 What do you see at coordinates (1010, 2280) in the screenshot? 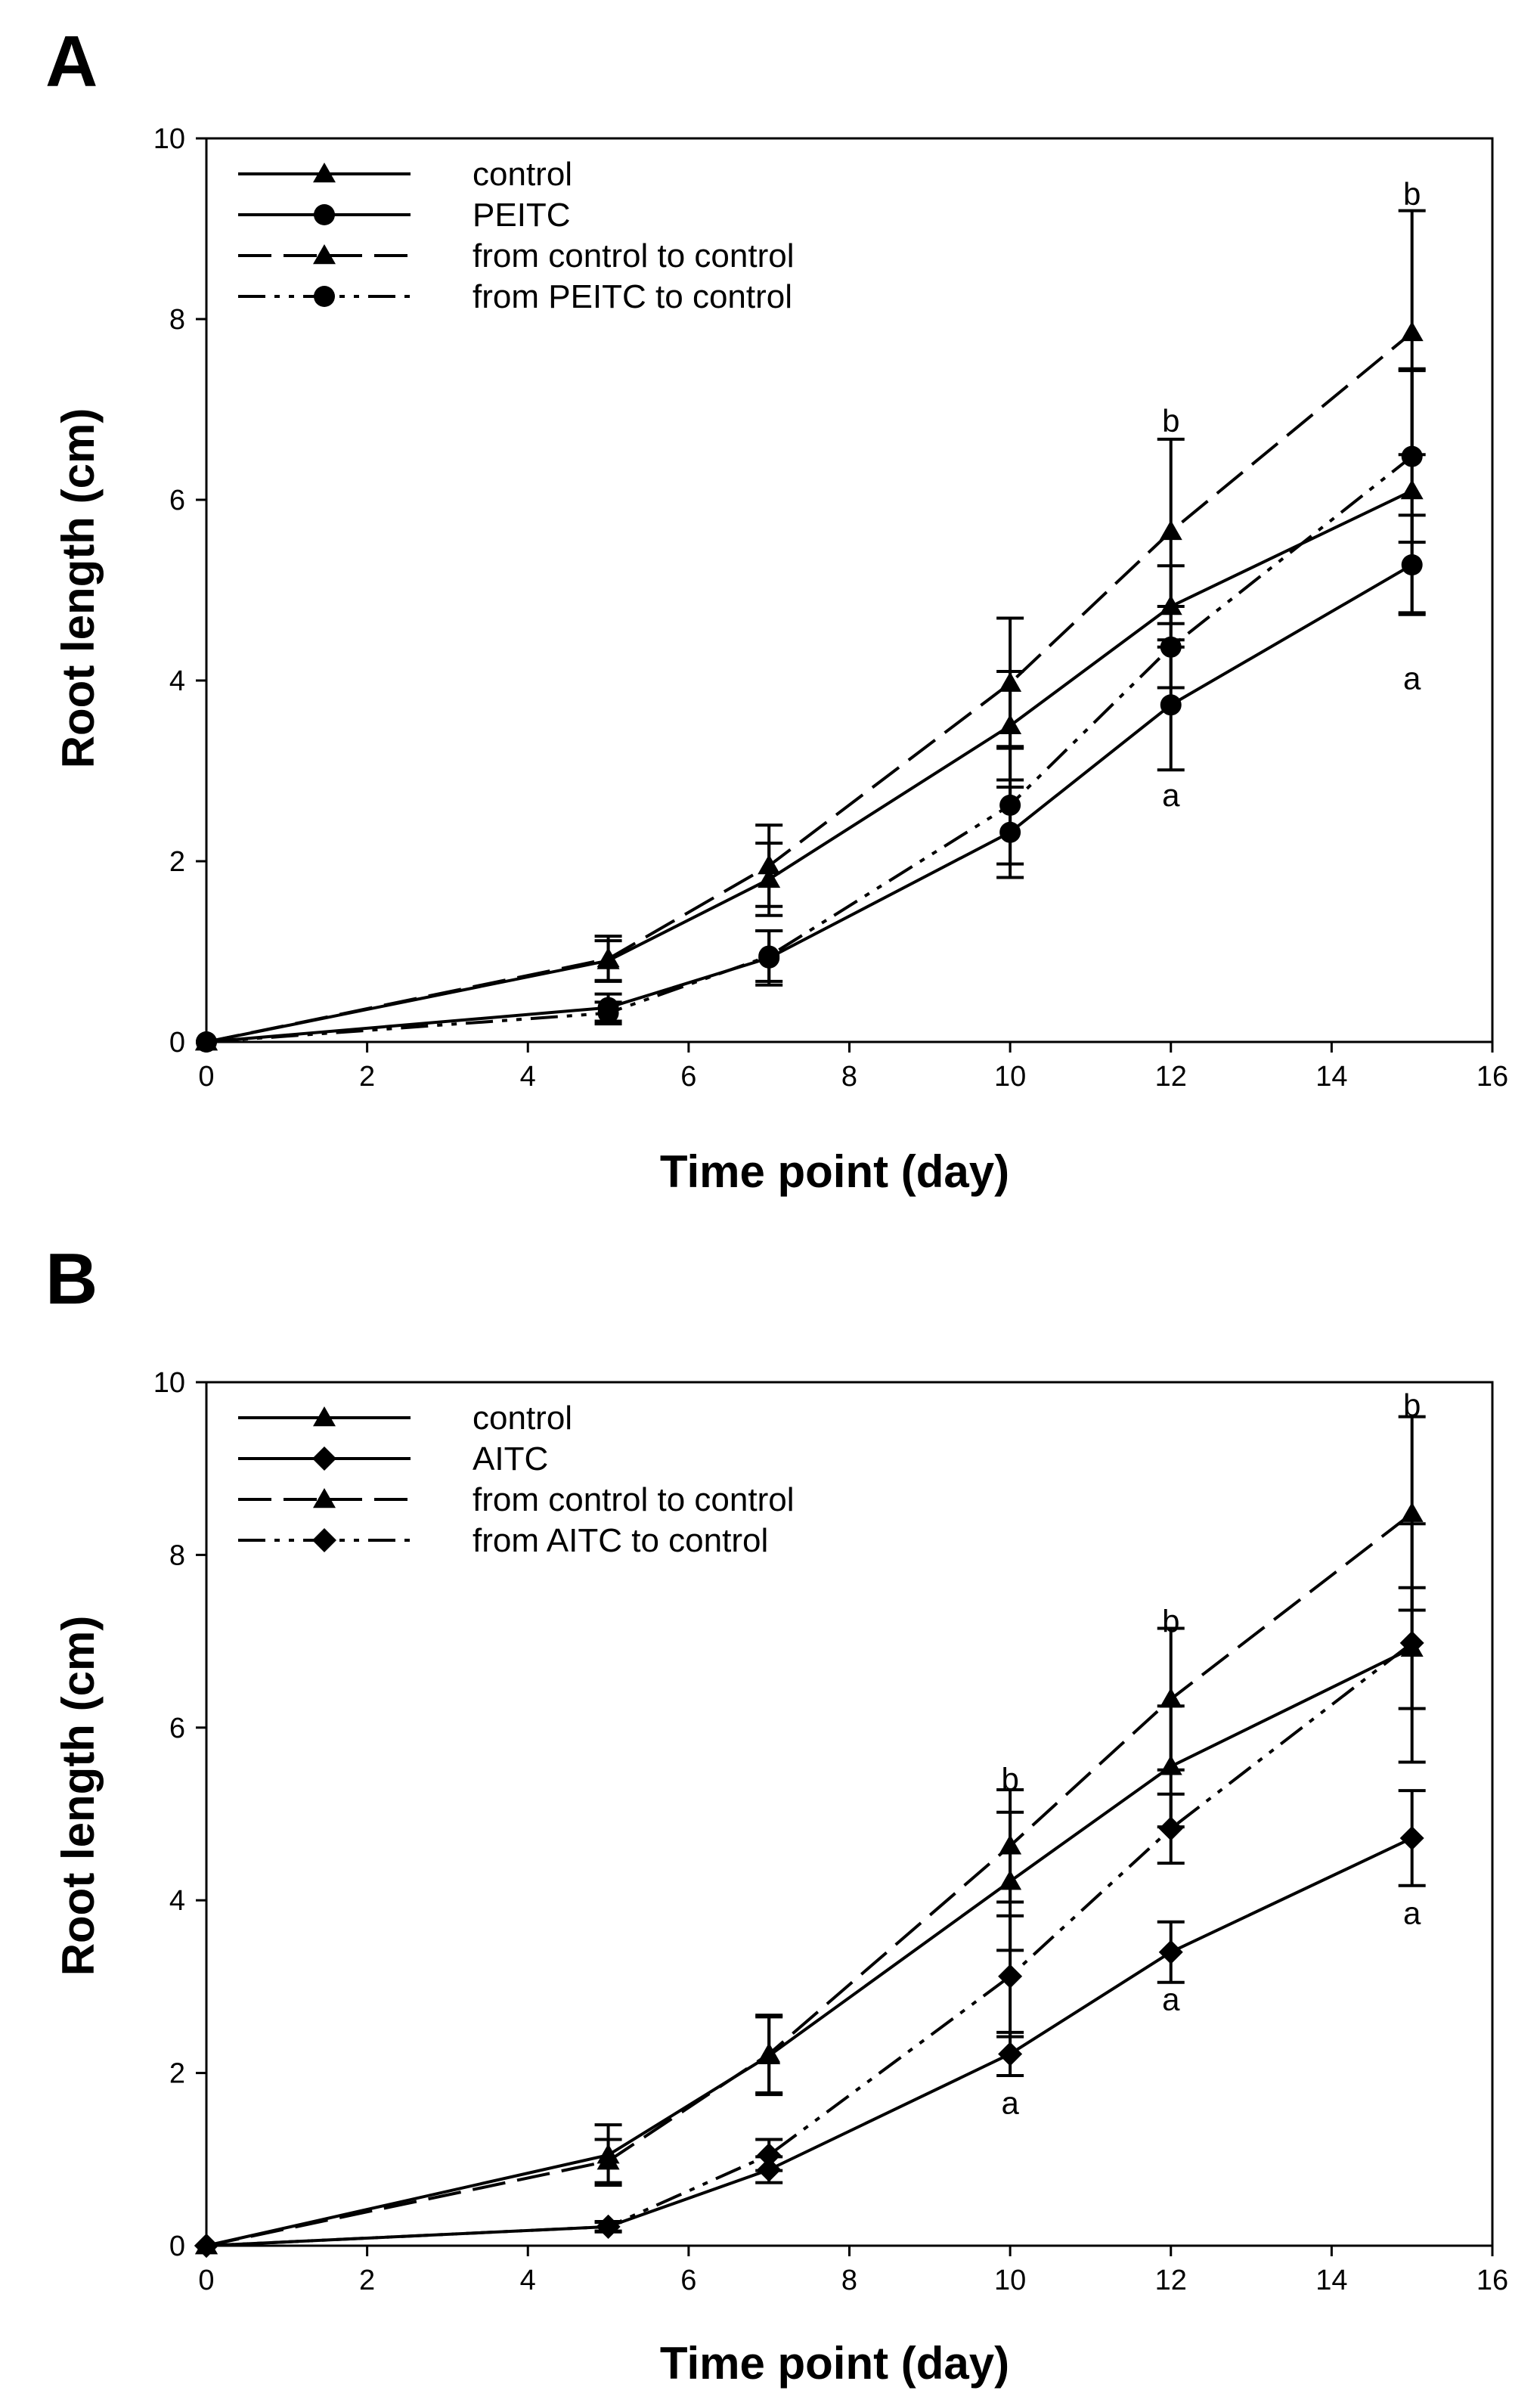
I see `panel-b-x-tick-label: 10` at bounding box center [1010, 2280].